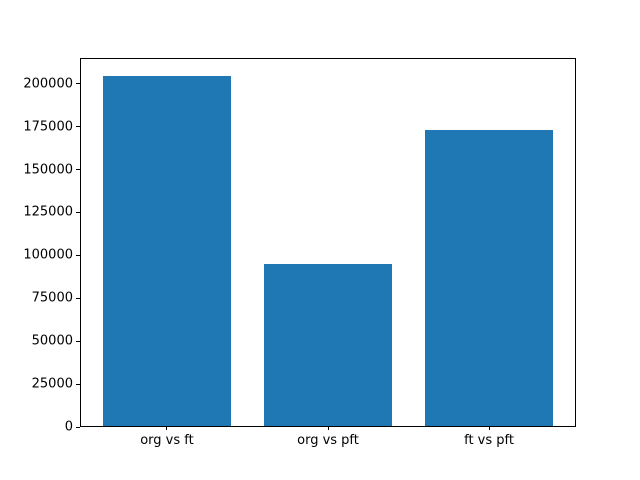  What do you see at coordinates (68, 427) in the screenshot?
I see `y-tick-label: 0` at bounding box center [68, 427].